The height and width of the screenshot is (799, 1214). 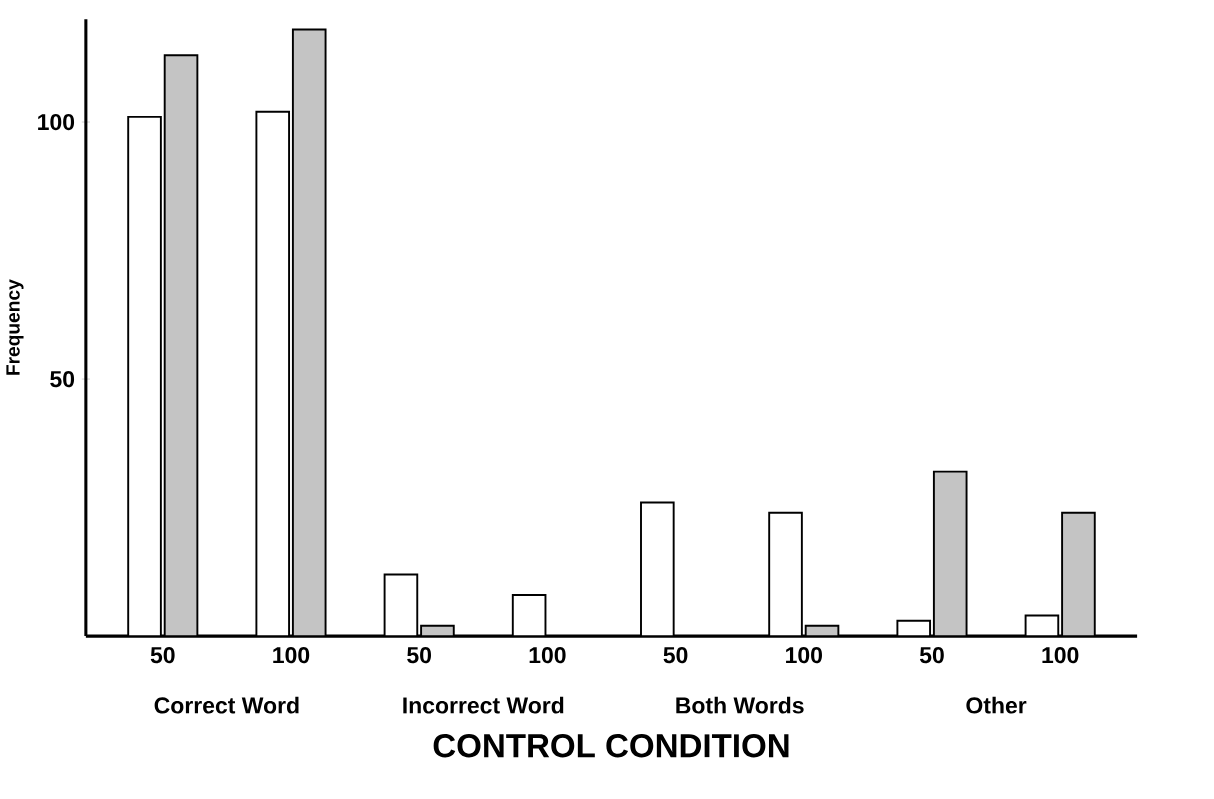 What do you see at coordinates (15, 327) in the screenshot?
I see `y-axis-title: Frequency` at bounding box center [15, 327].